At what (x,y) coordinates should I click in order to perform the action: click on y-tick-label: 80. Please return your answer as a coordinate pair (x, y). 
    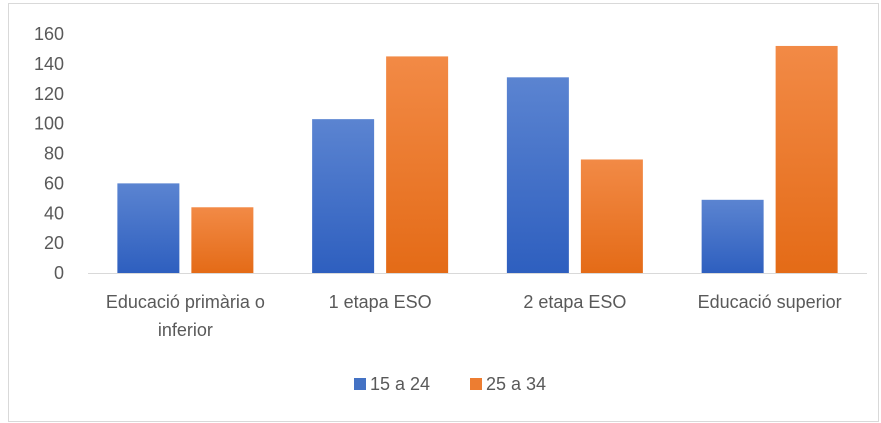
    Looking at the image, I should click on (54, 154).